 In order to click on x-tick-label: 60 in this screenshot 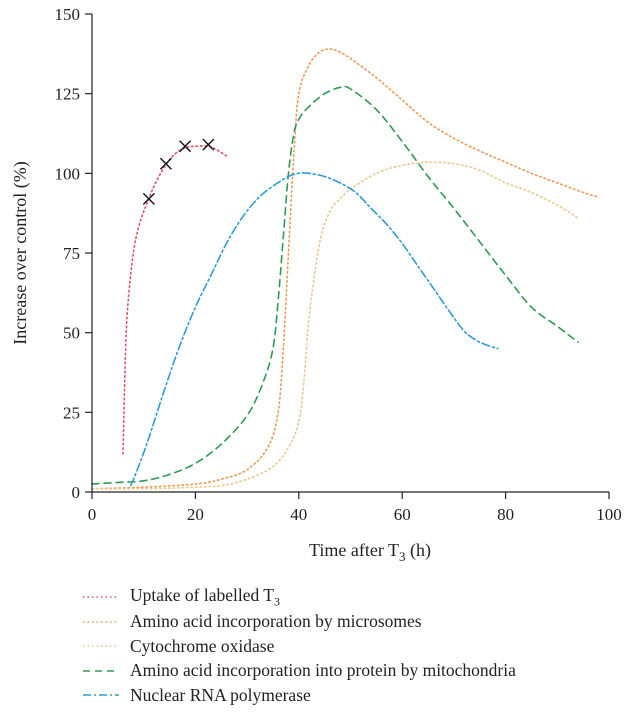, I will do `click(402, 514)`.